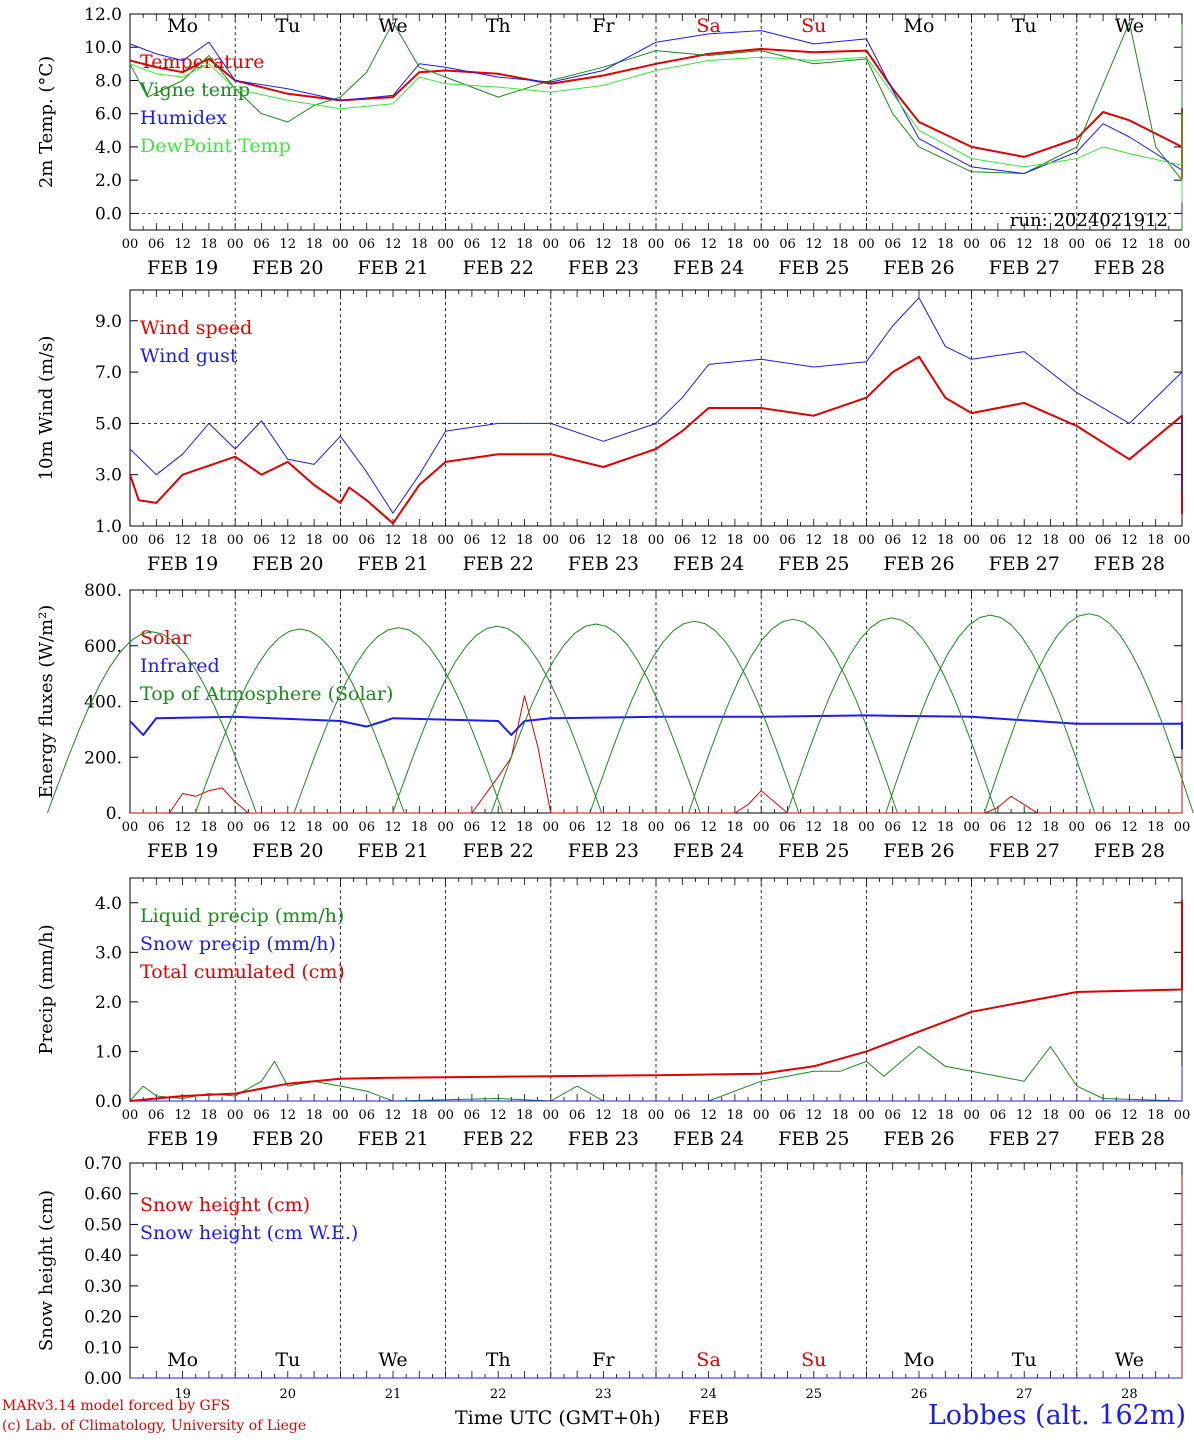 The height and width of the screenshot is (1440, 1194). Describe the element at coordinates (656, 129) in the screenshot. I see `series-line-dewpoint-temp` at that location.